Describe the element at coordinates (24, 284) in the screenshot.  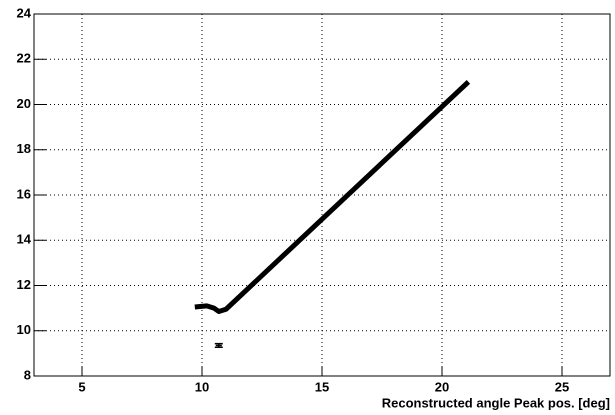
I see `y-tick-label: 12` at that location.